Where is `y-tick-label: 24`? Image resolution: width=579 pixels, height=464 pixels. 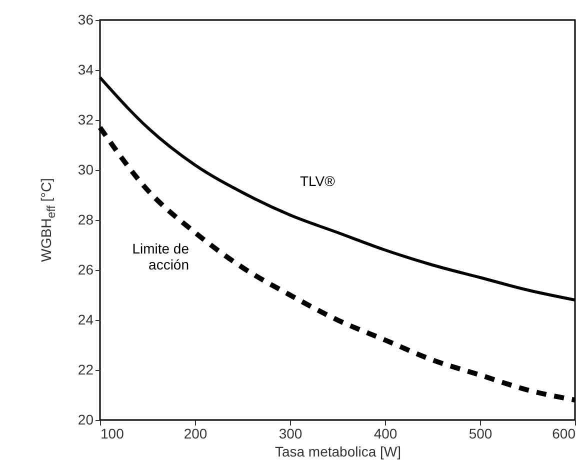
y-tick-label: 24 is located at coordinates (86, 320).